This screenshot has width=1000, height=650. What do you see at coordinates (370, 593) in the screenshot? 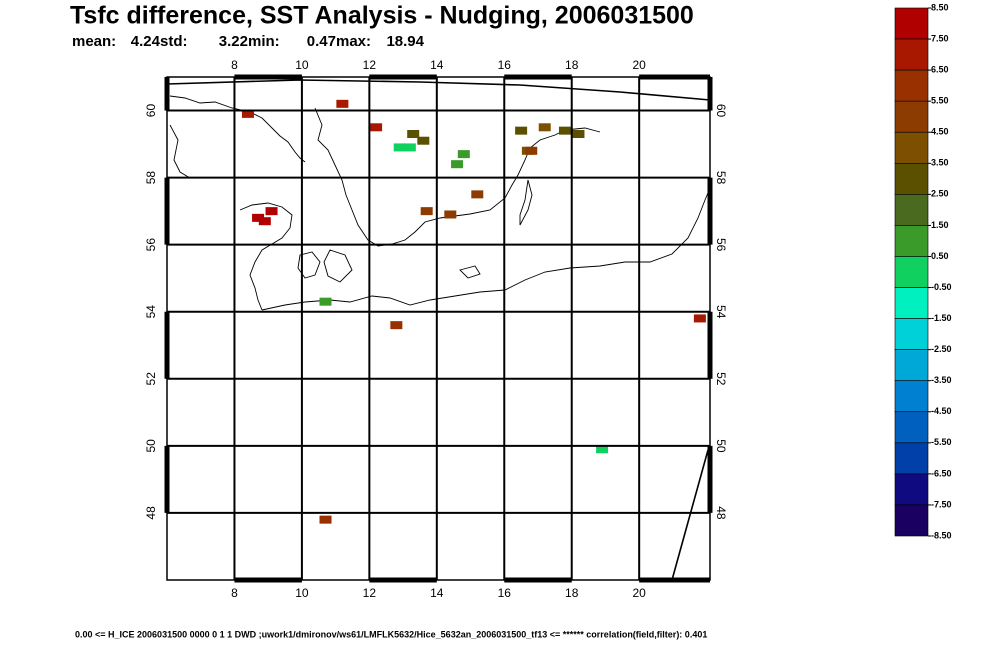
I see `x-tick-label: 12` at bounding box center [370, 593].